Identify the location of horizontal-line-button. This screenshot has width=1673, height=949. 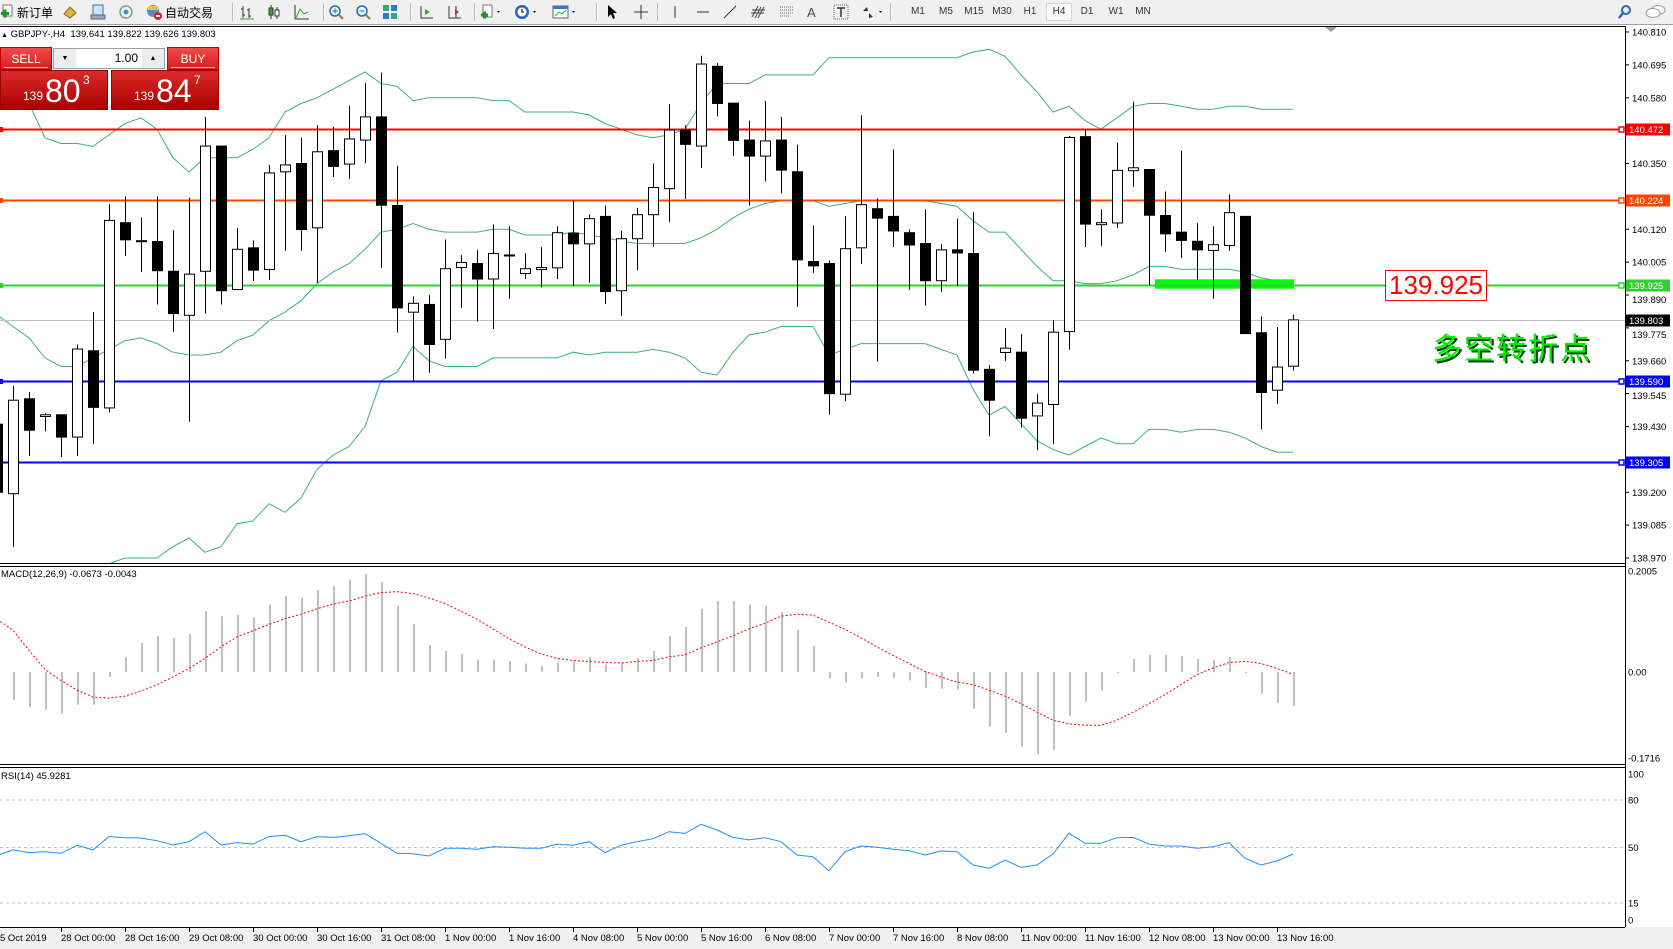
(703, 12).